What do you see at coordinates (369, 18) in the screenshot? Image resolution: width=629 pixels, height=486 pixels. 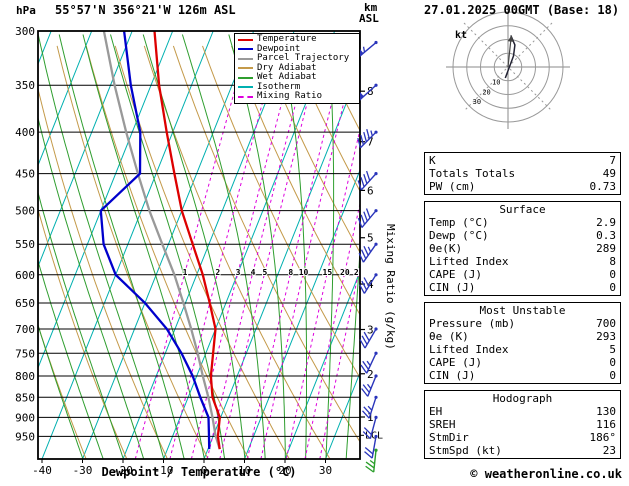 I see `altitude-axis-unit-asl: ASL` at bounding box center [369, 18].